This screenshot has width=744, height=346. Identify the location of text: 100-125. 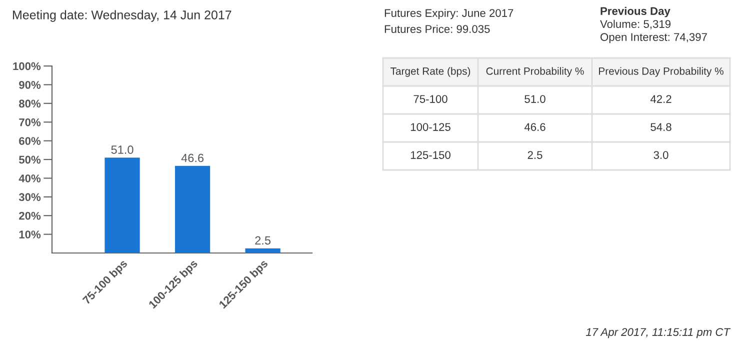
(430, 127).